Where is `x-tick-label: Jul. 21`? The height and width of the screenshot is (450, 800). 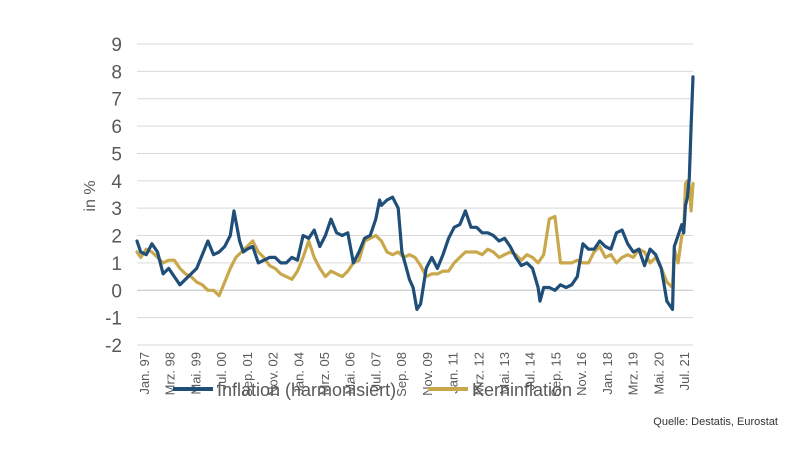 x-tick-label: Jul. 21 is located at coordinates (684, 371).